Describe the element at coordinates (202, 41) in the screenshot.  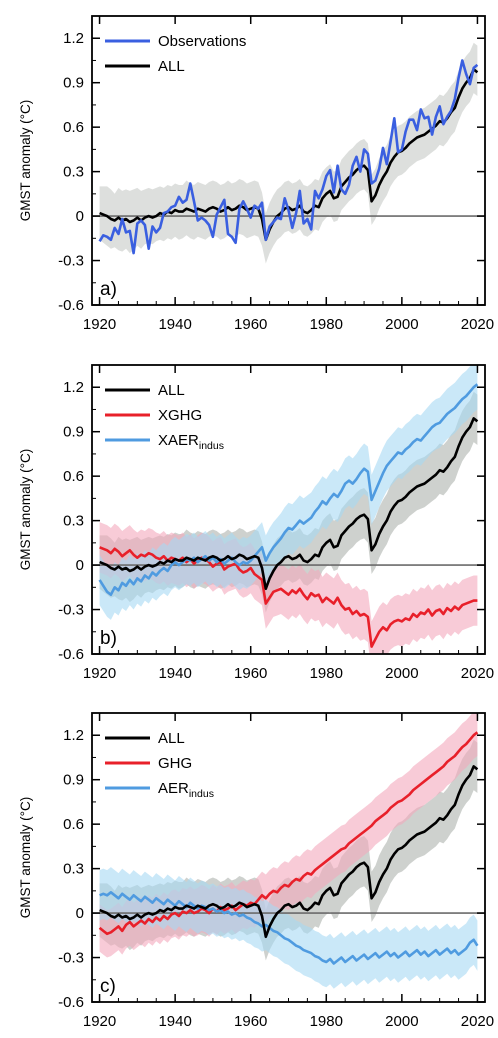
I see `legend-label: Observations` at that location.